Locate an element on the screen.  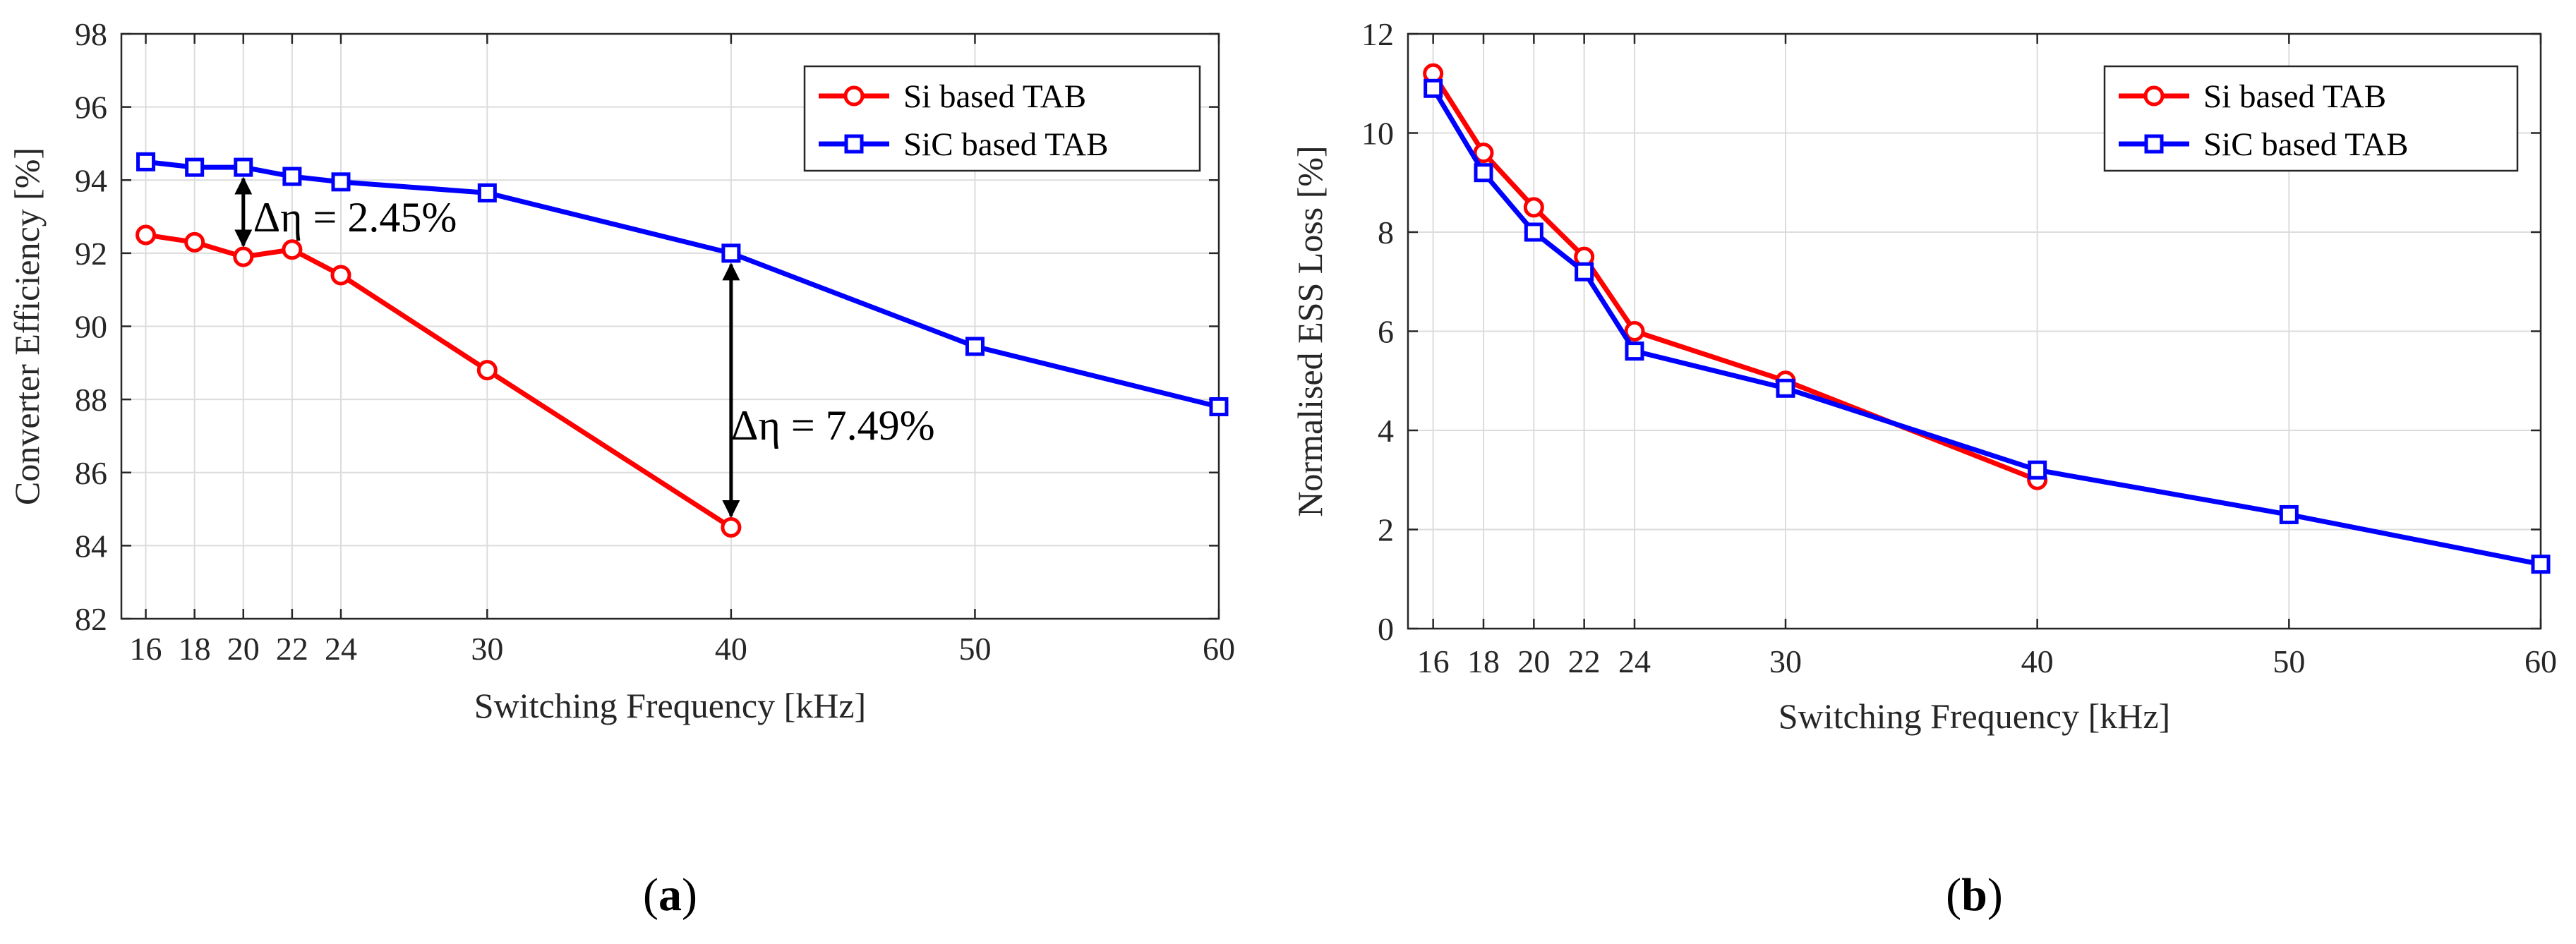
y-axis-label: Converter Efficiency [%] is located at coordinates (27, 326).